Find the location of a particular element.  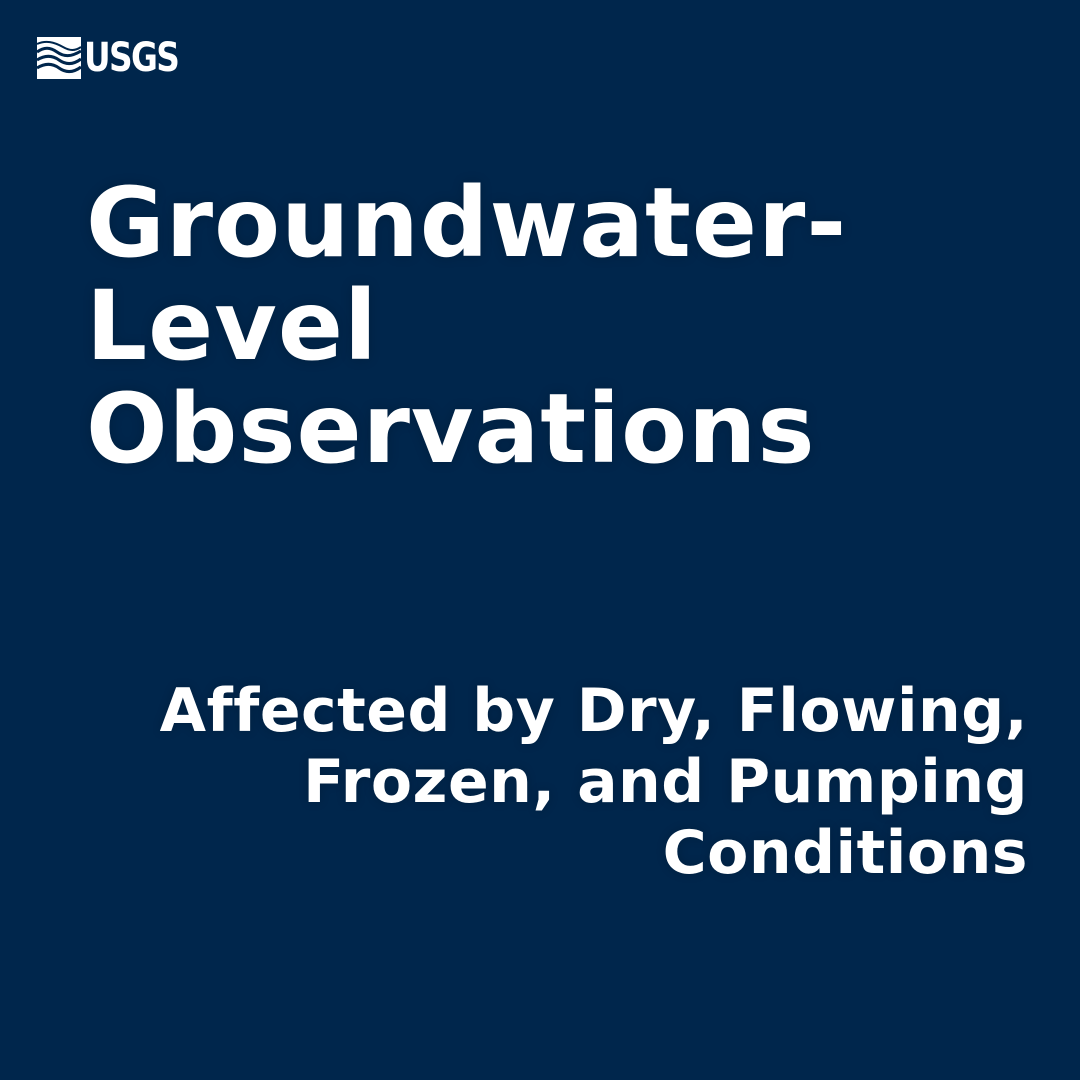

subtitle-line-2: Frozen, and Pumping is located at coordinates (665, 782).